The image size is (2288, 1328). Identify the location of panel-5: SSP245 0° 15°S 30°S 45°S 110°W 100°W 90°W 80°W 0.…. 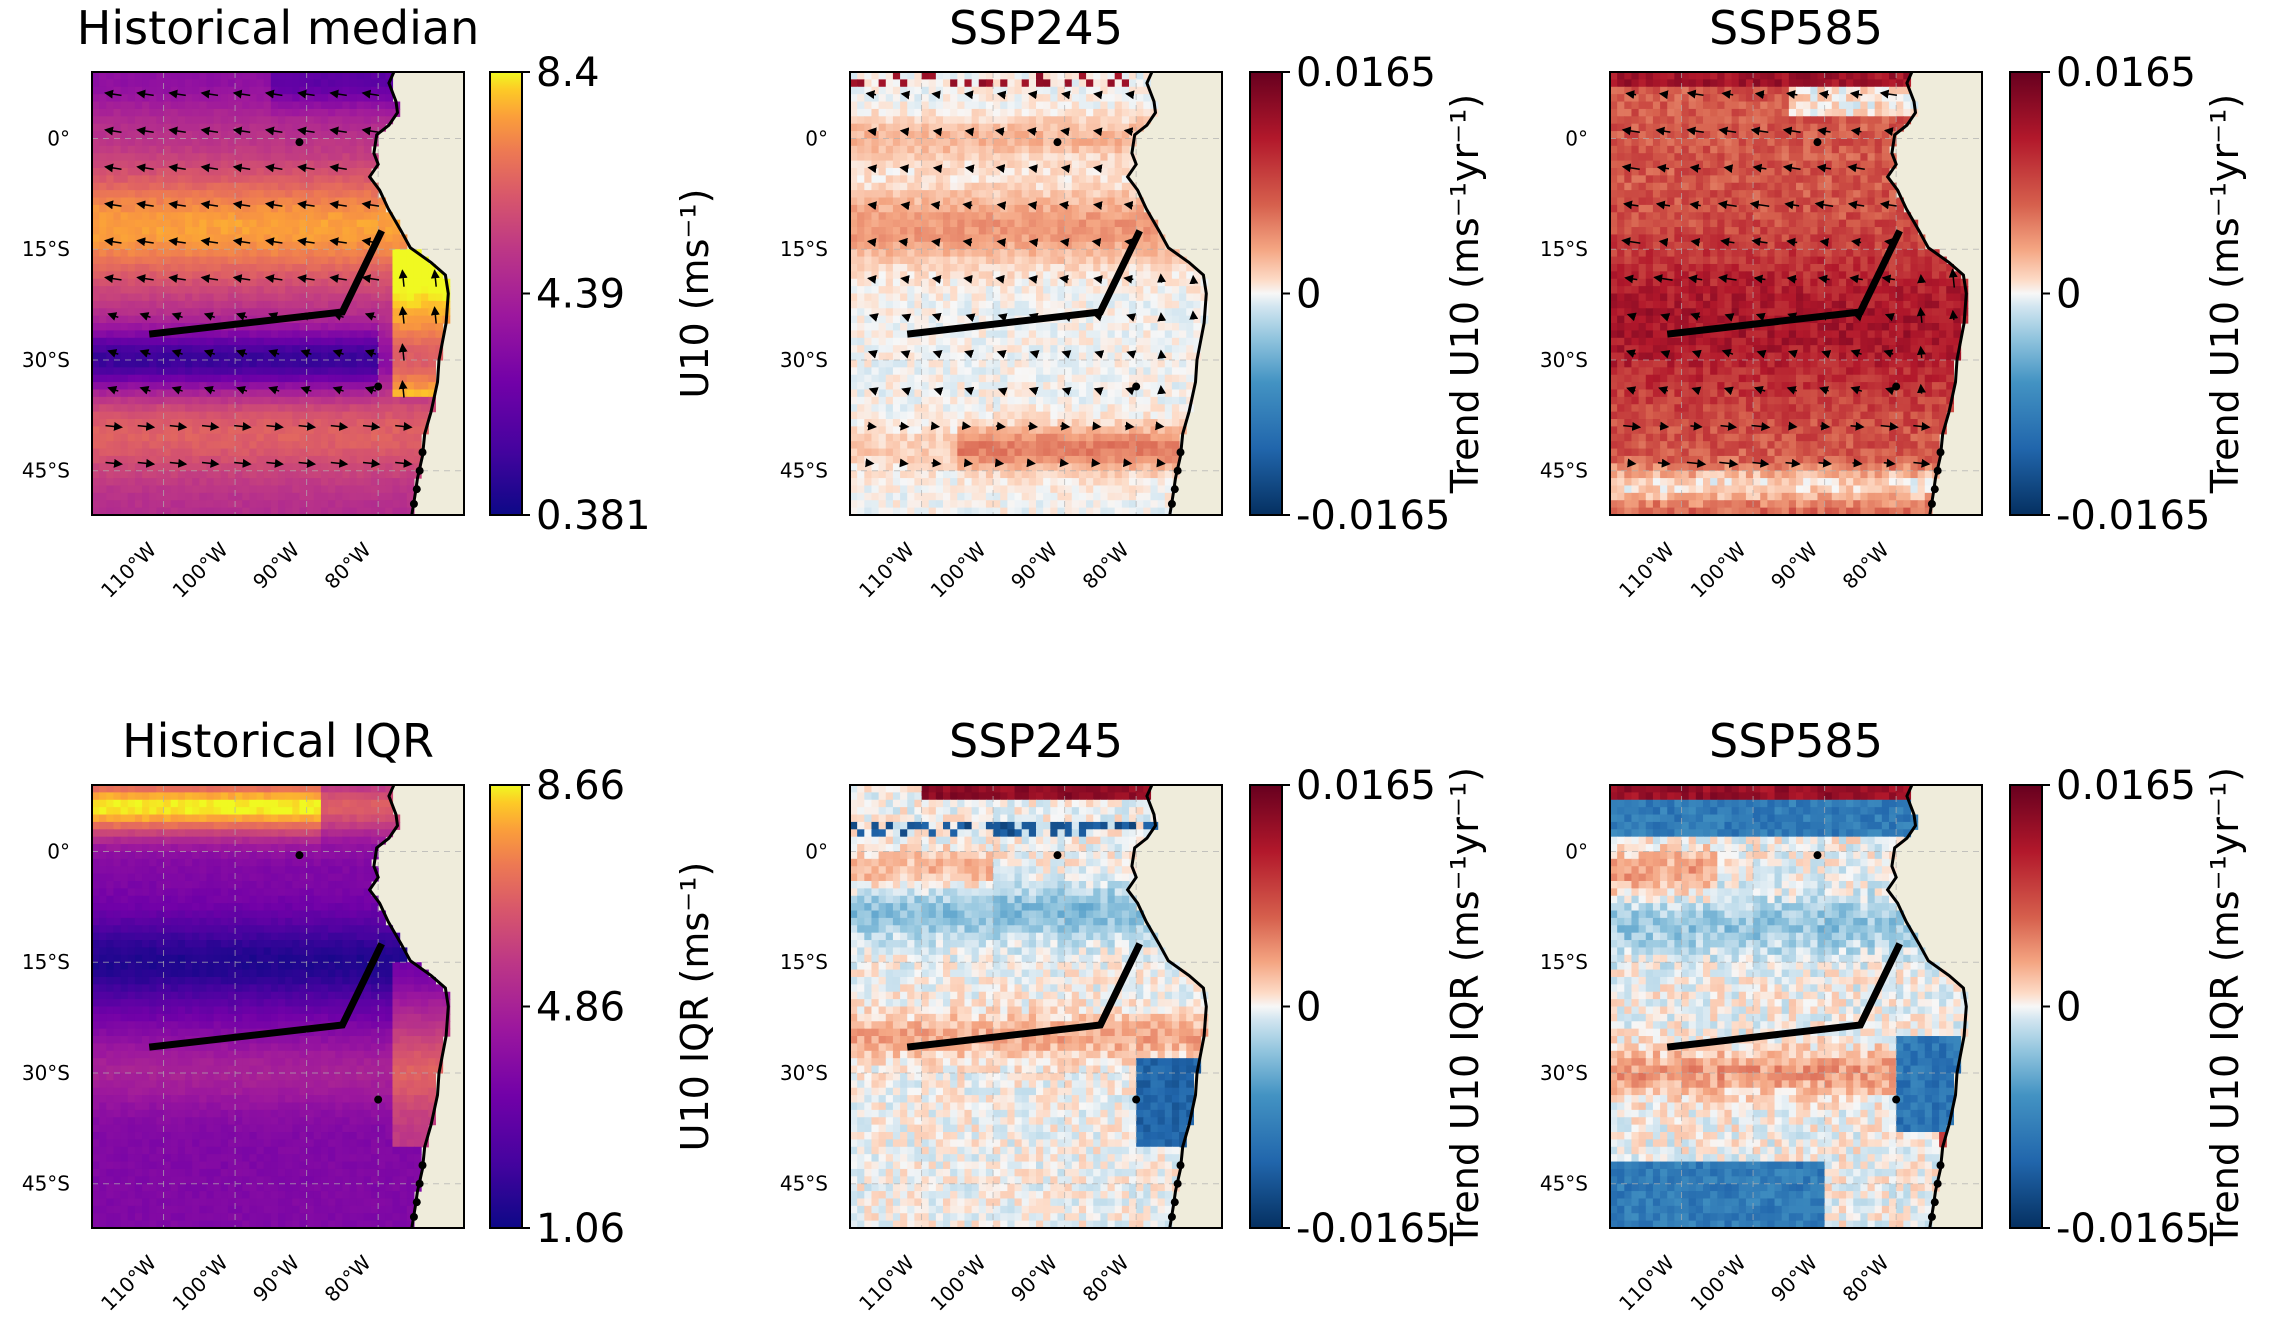
(1133, 1015).